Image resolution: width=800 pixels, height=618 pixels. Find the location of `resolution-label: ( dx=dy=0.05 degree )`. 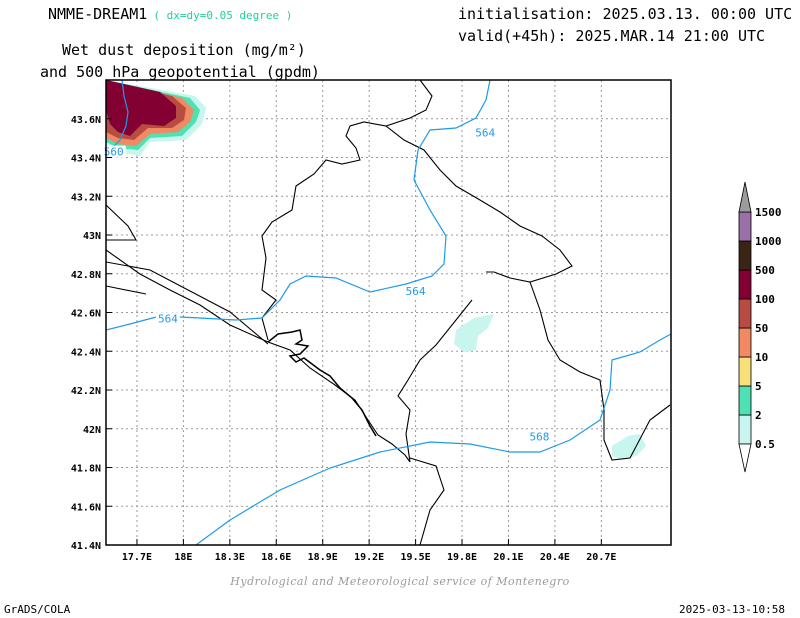

resolution-label: ( dx=dy=0.05 degree ) is located at coordinates (223, 15).